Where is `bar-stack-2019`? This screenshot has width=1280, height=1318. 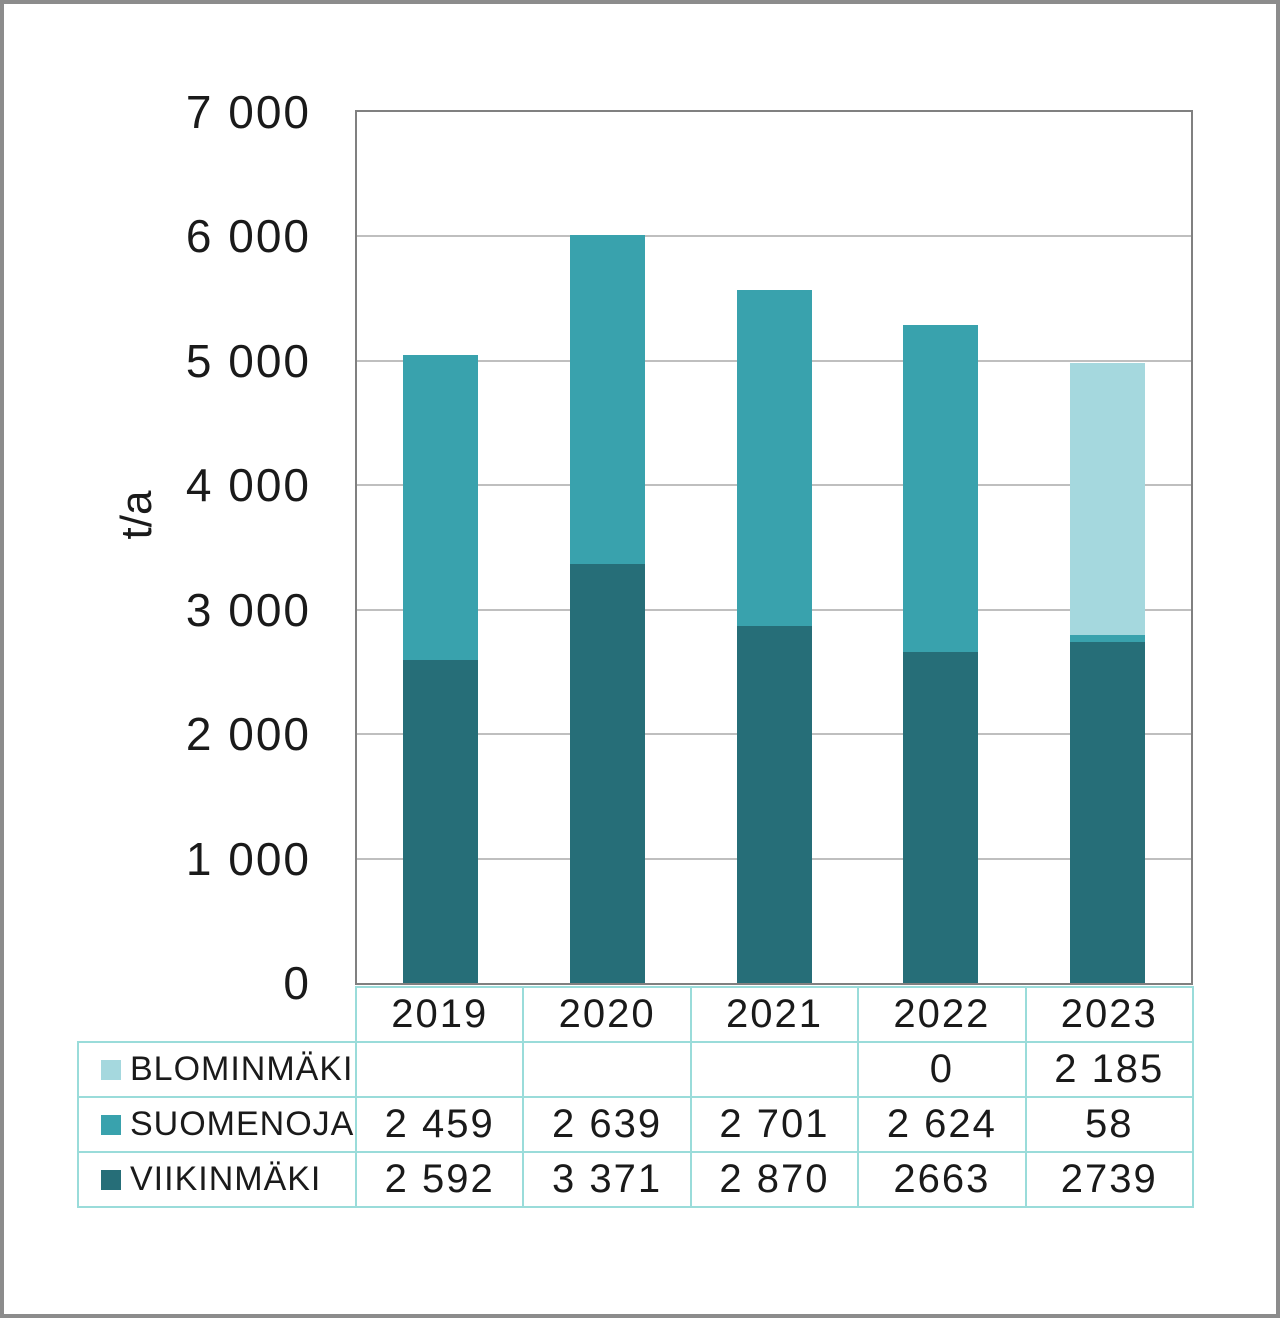
bar-stack-2019 is located at coordinates (440, 668).